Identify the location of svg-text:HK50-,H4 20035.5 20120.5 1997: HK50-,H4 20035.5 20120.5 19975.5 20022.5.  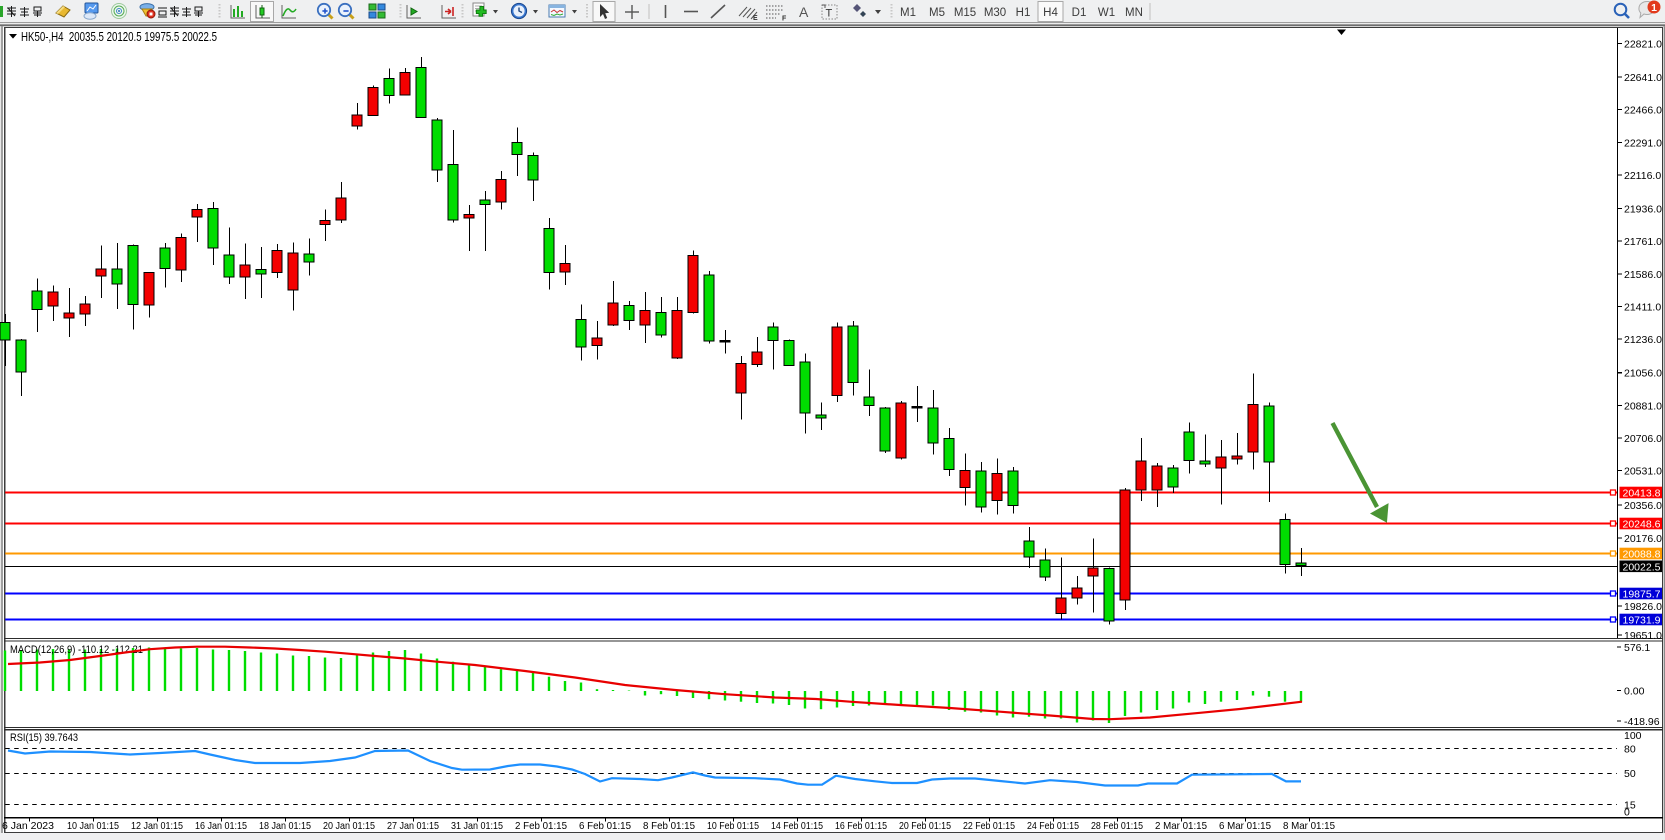
(119, 37).